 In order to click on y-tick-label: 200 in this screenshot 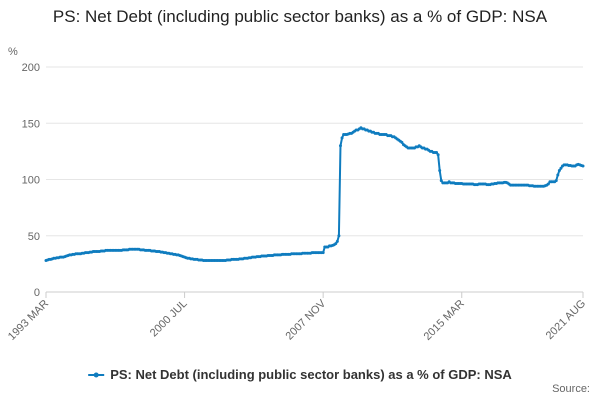, I will do `click(31, 68)`.